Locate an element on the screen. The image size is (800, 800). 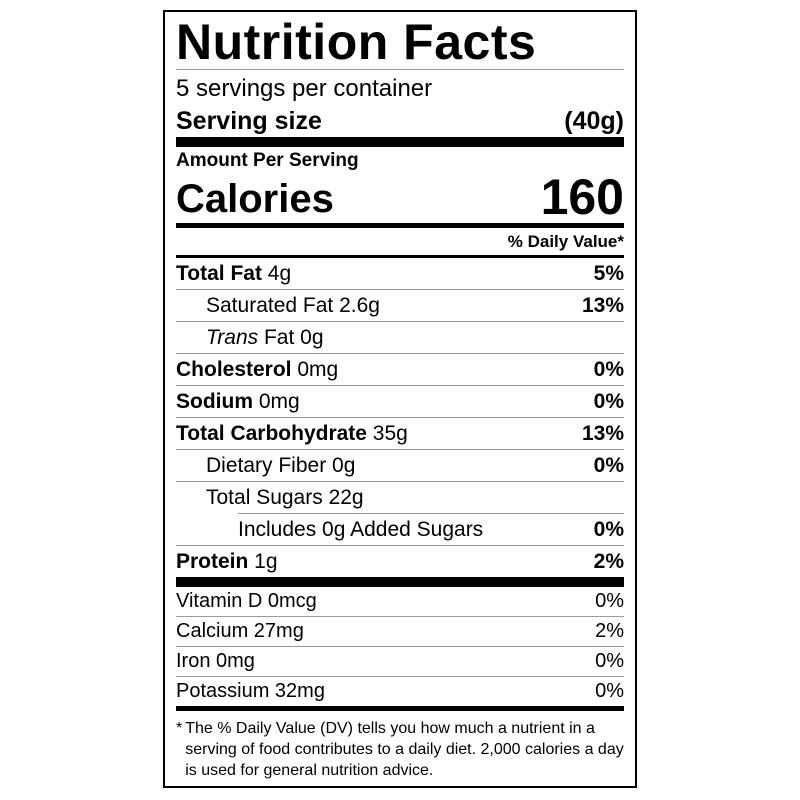
vitamin-dv-potassium: 0% is located at coordinates (609, 691).